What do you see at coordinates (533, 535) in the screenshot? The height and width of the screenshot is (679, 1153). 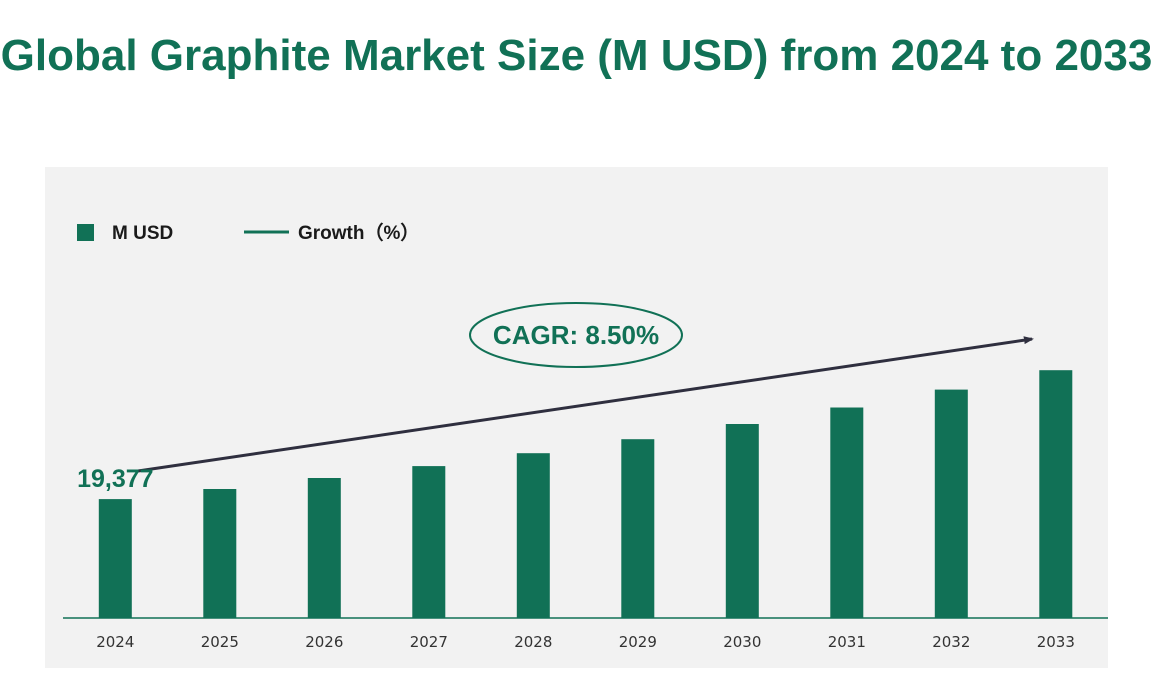 I see `bar-2028` at bounding box center [533, 535].